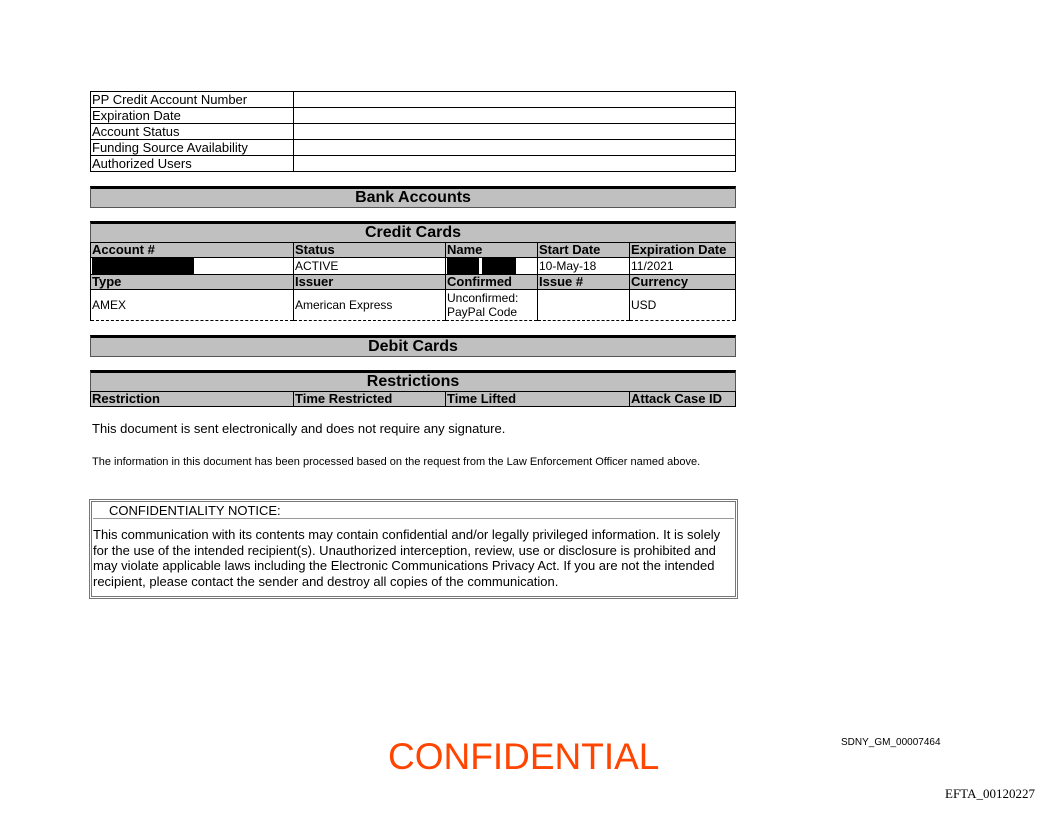  Describe the element at coordinates (369, 266) in the screenshot. I see `status-cell: ACTIVE` at that location.